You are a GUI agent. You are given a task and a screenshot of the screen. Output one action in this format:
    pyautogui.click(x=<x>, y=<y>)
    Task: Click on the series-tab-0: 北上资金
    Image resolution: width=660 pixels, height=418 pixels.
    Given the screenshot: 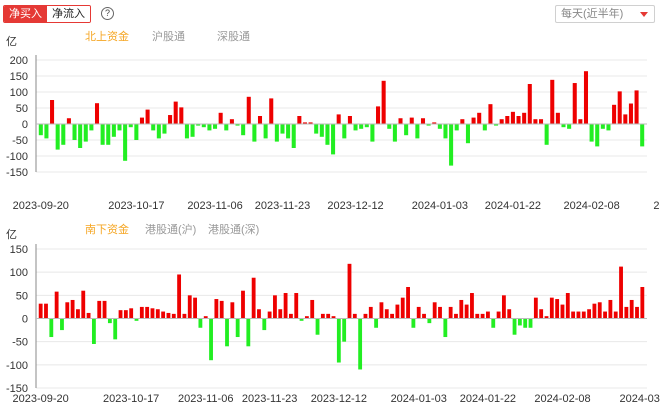 What is the action you would take?
    pyautogui.click(x=107, y=36)
    